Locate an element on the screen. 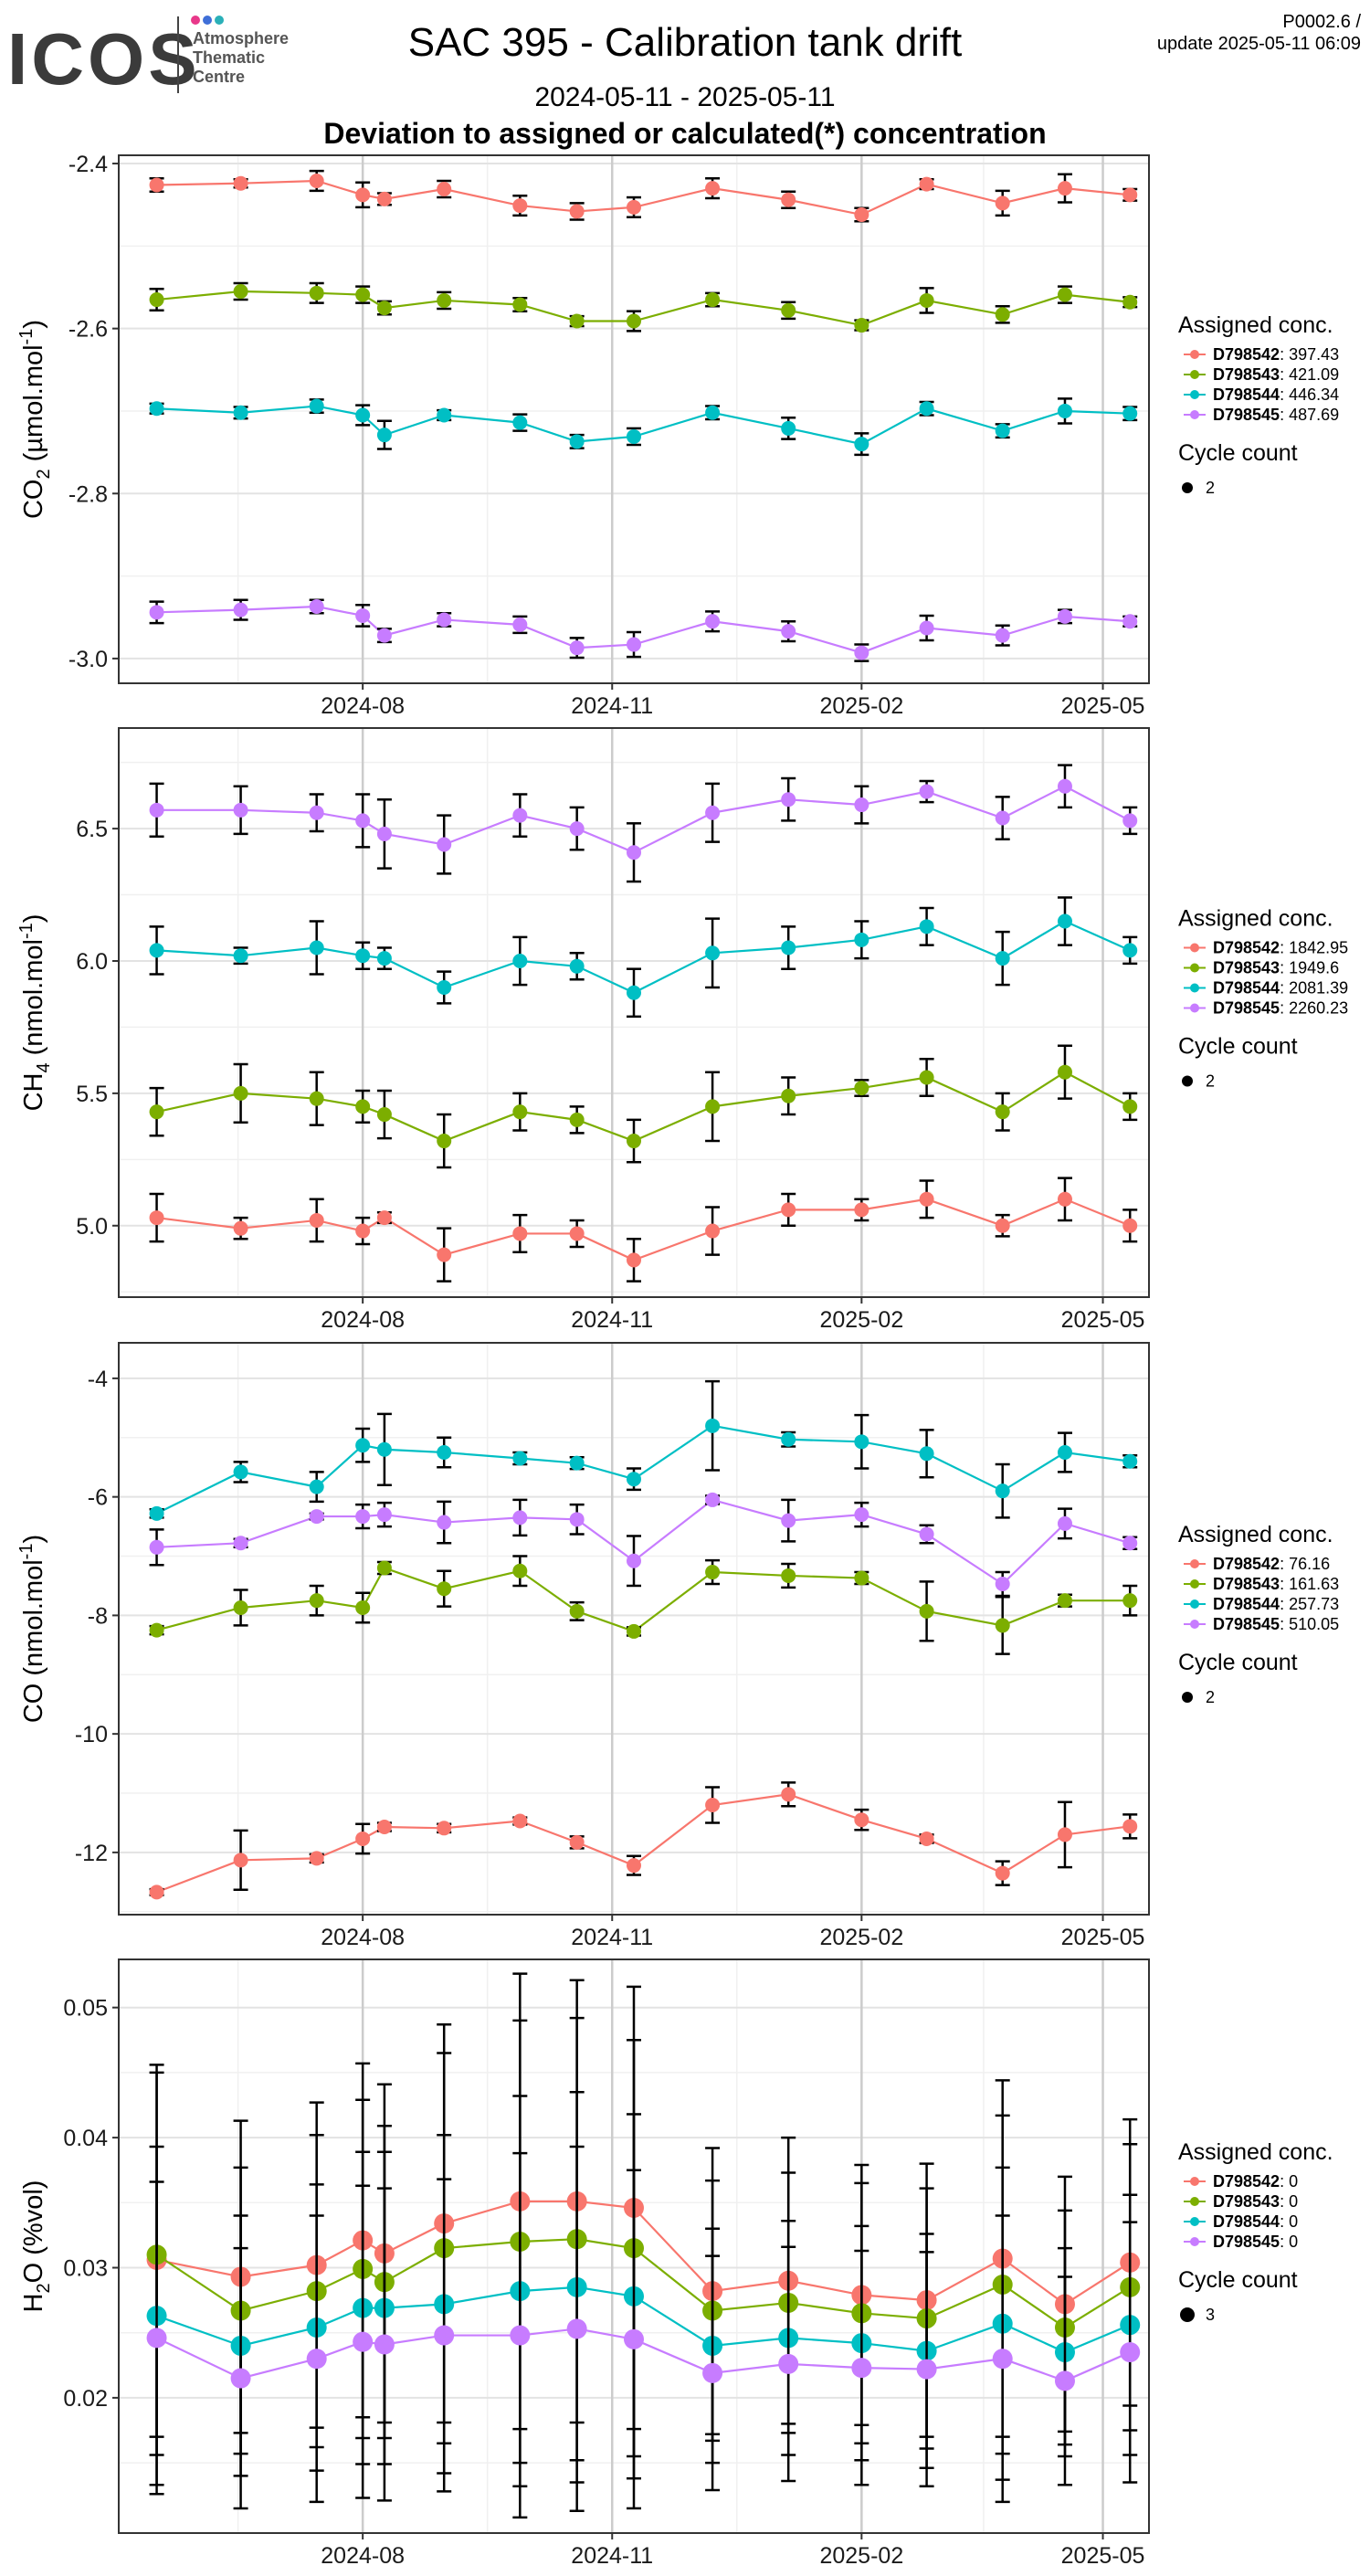  series-line-D798543 is located at coordinates (643, 1107).